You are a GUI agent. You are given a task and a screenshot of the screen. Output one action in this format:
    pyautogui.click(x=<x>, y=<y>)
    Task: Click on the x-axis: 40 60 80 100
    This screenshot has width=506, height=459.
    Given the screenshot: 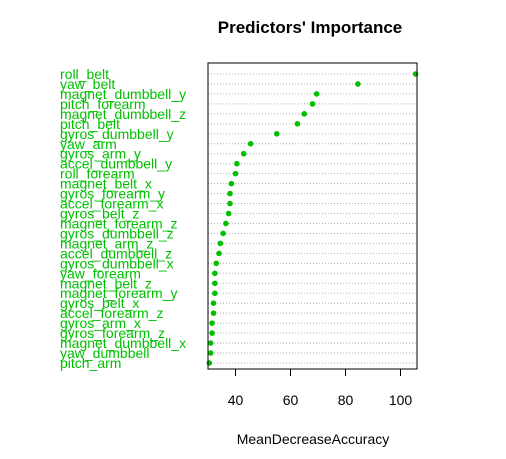 What is the action you would take?
    pyautogui.click(x=320, y=388)
    